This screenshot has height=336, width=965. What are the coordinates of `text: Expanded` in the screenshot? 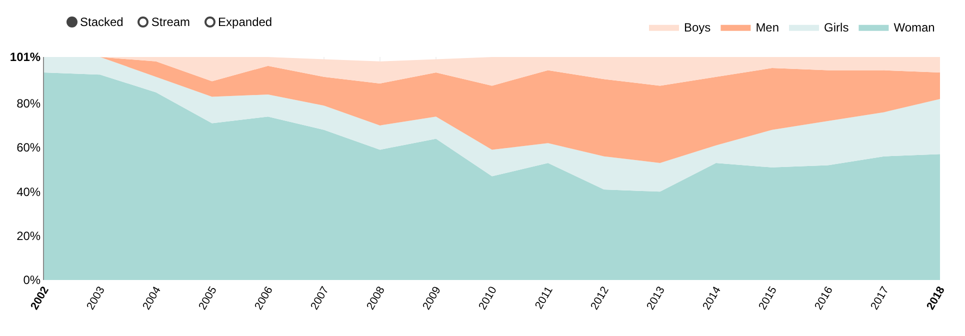 It's located at (245, 22).